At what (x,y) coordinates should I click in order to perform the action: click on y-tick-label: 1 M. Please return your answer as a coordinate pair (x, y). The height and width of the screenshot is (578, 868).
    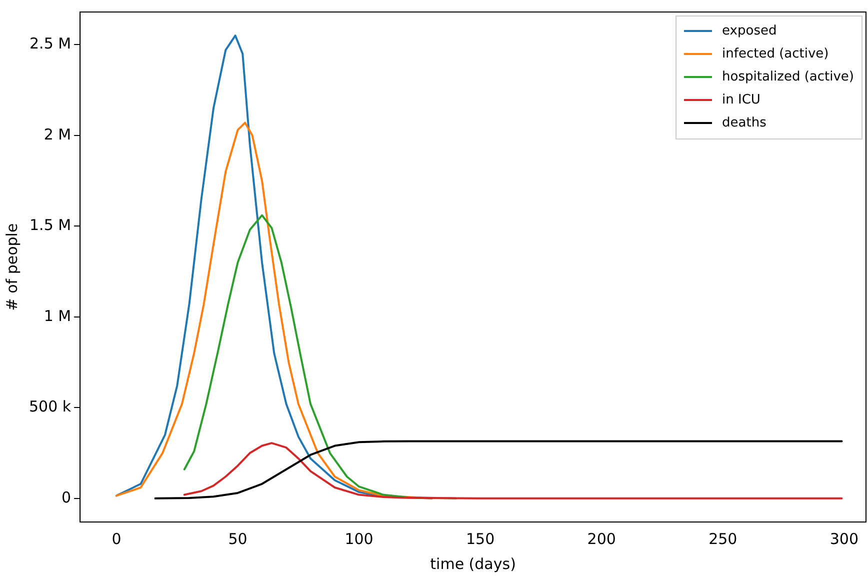
    Looking at the image, I should click on (58, 315).